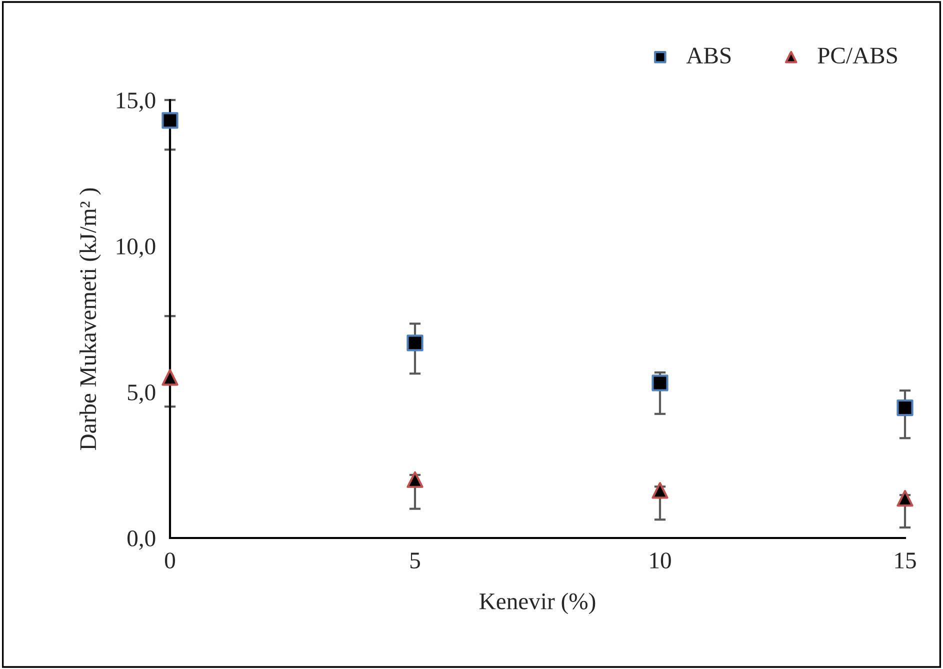 The width and height of the screenshot is (943, 669). Describe the element at coordinates (141, 540) in the screenshot. I see `y-tick-label: 0,0` at that location.